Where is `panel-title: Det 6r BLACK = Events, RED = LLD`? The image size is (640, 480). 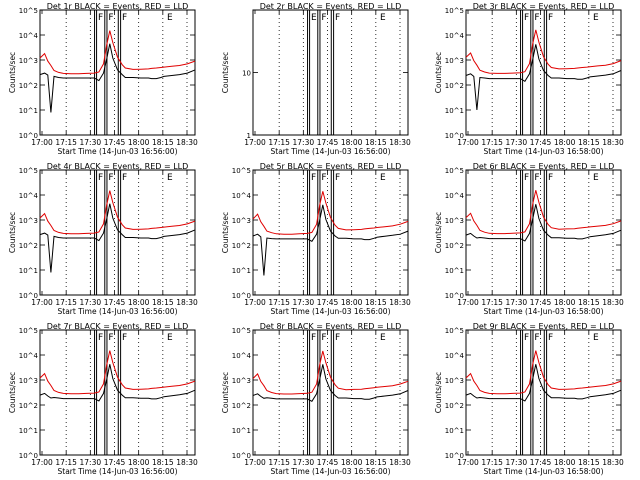 panel-title: Det 6r BLACK = Events, RED = LLD is located at coordinates (544, 166).